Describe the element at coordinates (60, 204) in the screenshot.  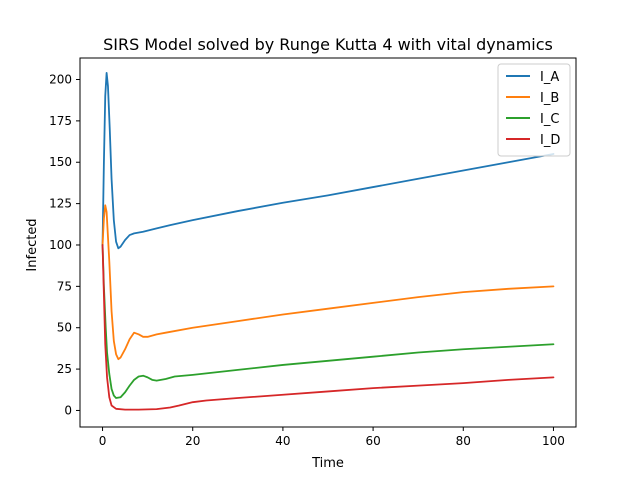
I see `y-tick-label: 125` at that location.